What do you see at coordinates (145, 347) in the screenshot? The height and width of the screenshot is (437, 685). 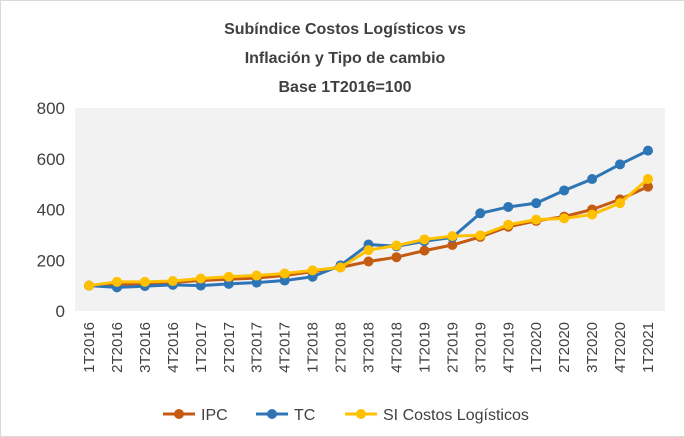 I see `x-tick-label: 3T2016` at bounding box center [145, 347].